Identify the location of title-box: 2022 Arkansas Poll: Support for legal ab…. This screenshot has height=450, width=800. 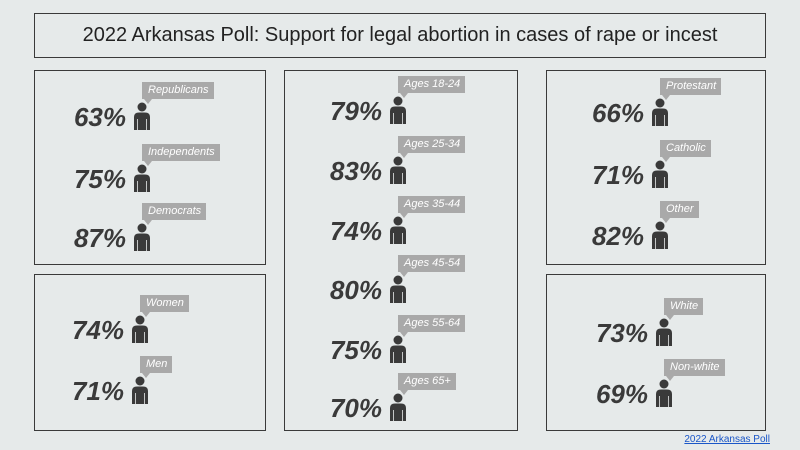
(400, 35).